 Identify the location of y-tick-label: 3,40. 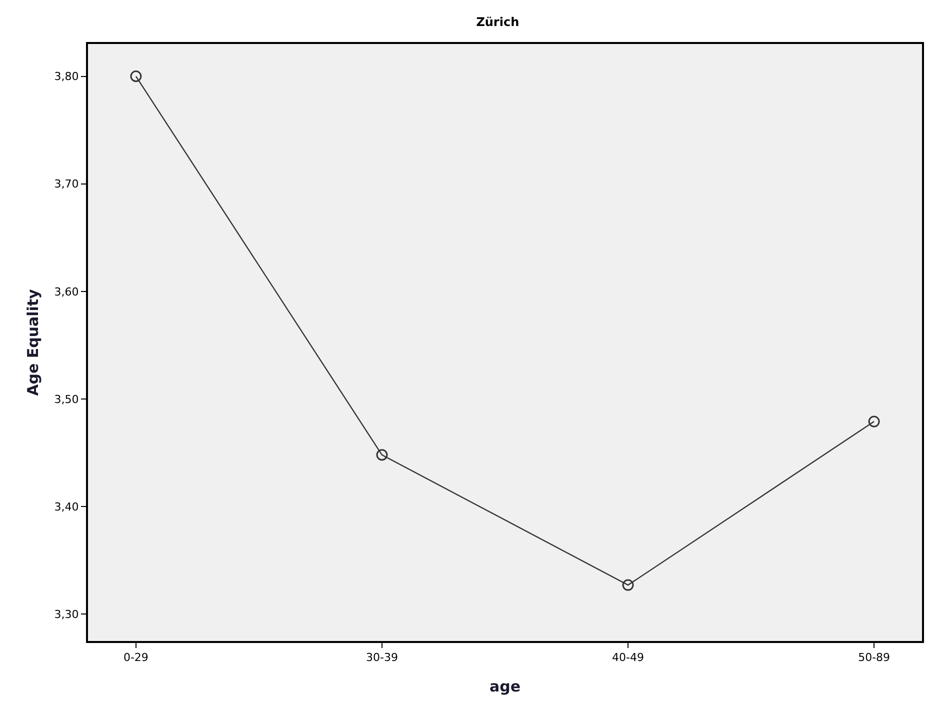
(66, 507).